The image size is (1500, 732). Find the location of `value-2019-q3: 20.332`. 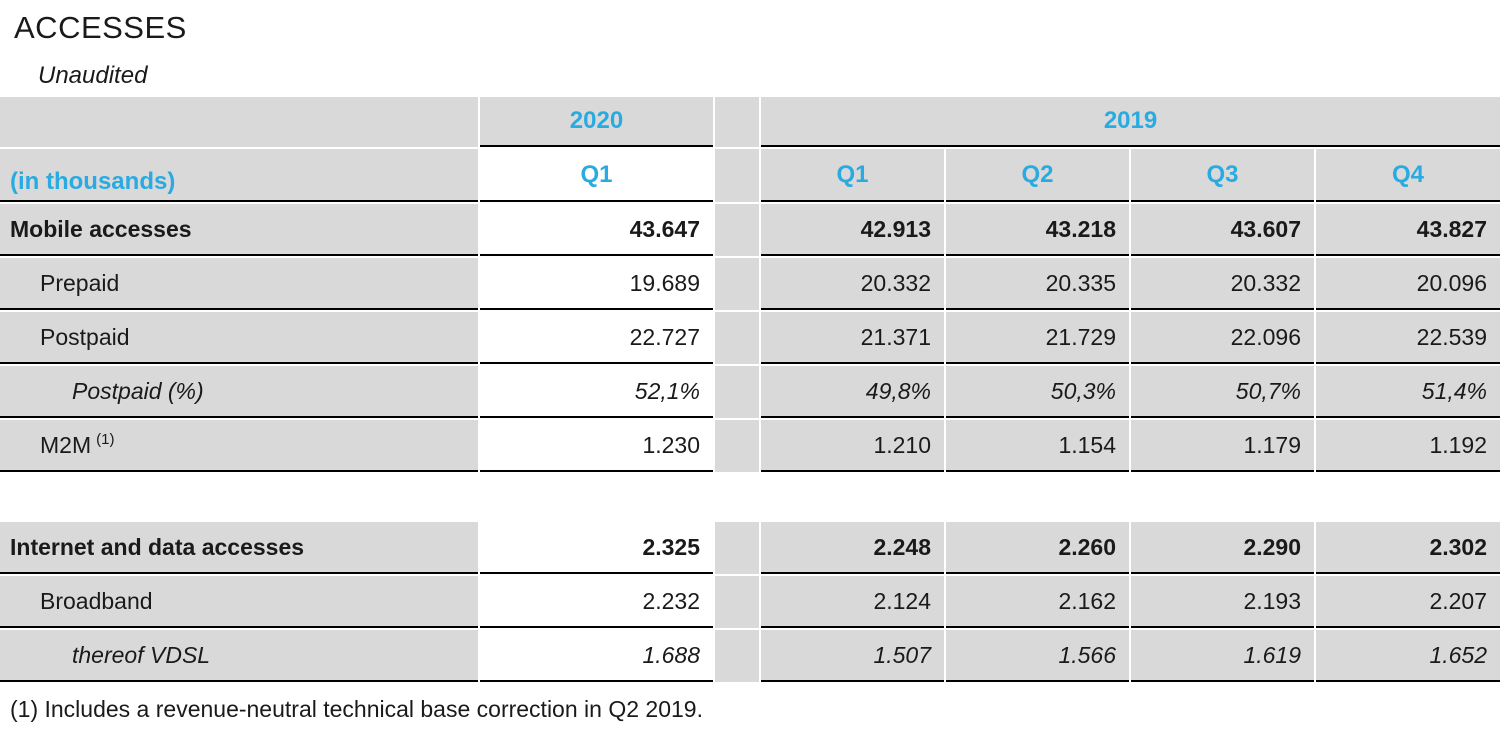

value-2019-q3: 20.332 is located at coordinates (1222, 284).